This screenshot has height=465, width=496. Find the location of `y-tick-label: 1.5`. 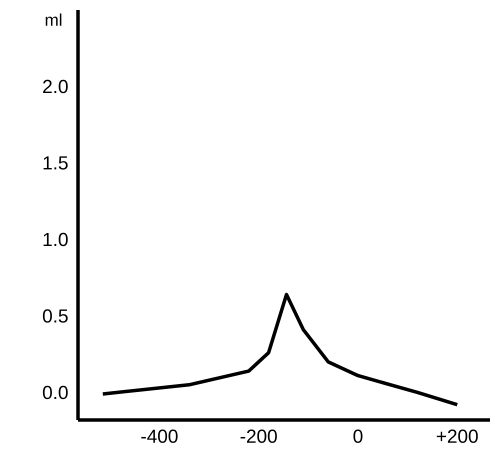

y-tick-label: 1.5 is located at coordinates (56, 163).